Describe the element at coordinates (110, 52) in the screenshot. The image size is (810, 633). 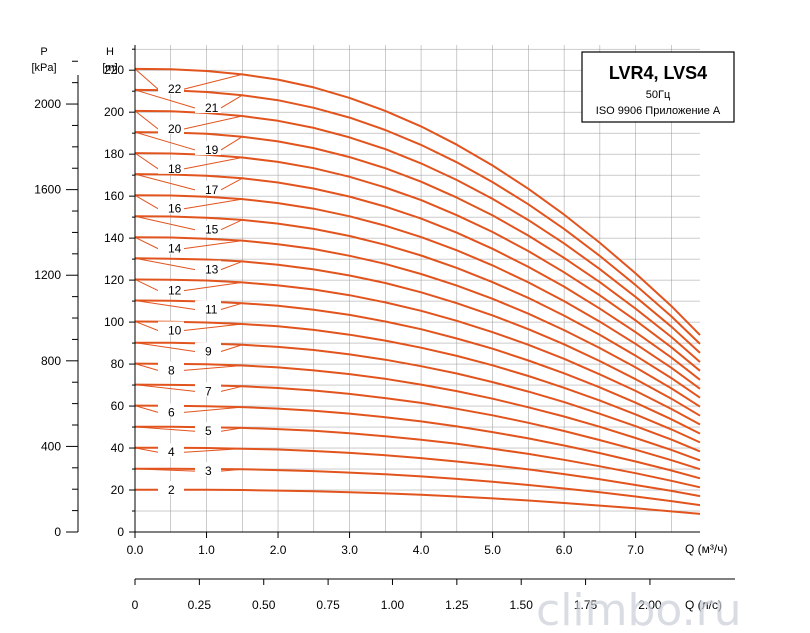
I see `h-axis-symbol: H` at that location.